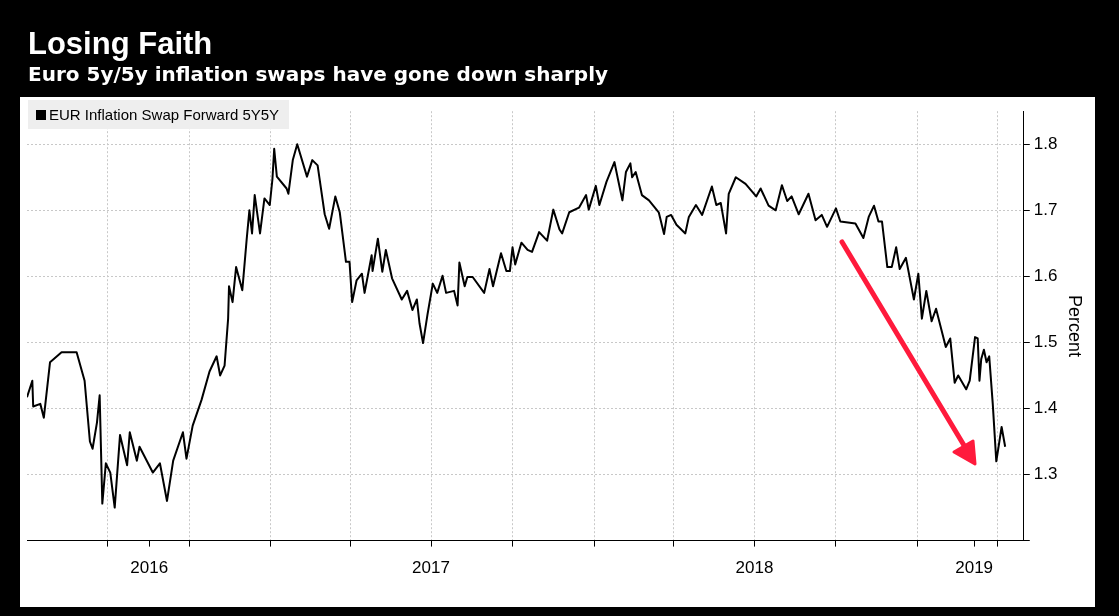  I want to click on x-tick-label: 2017, so click(431, 568).